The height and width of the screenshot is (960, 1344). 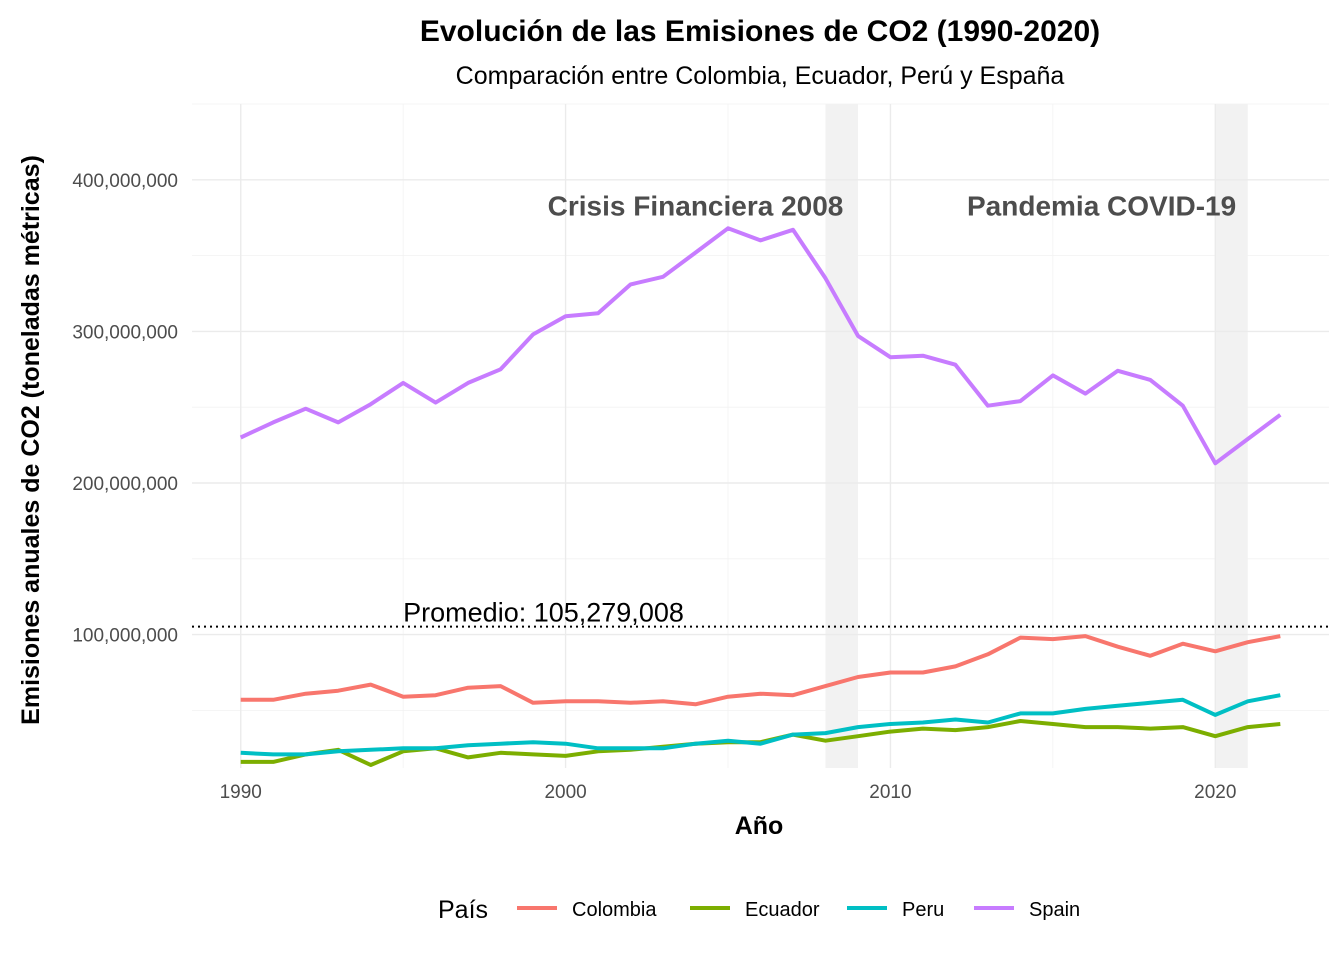 I want to click on annotation-label-1: Crisis Financiera 2008, so click(x=696, y=206).